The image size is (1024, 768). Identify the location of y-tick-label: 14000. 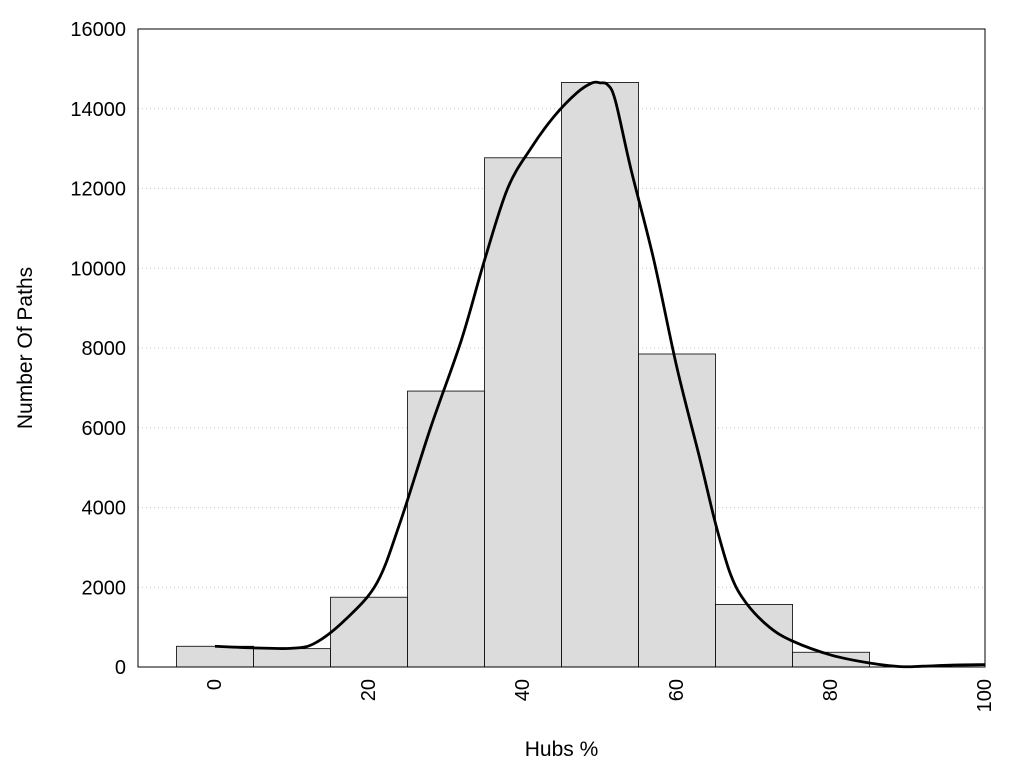
(98, 110).